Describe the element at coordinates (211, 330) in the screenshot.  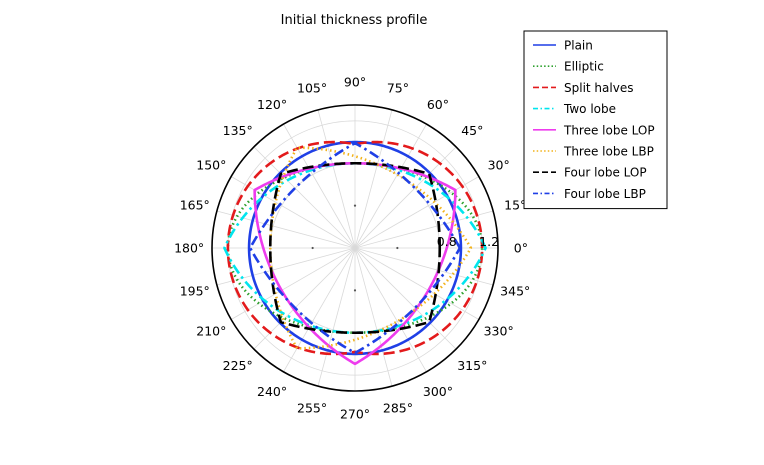
I see `angle-tick-label: 210°` at that location.